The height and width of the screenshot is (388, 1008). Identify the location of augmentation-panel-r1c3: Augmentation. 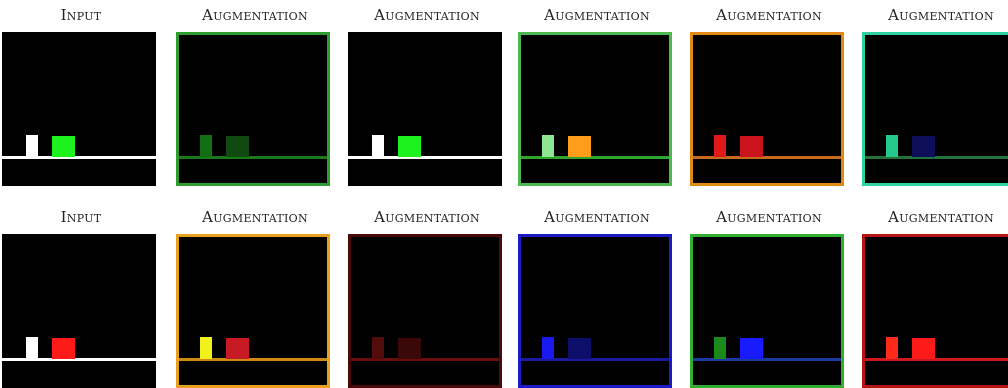
(427, 93).